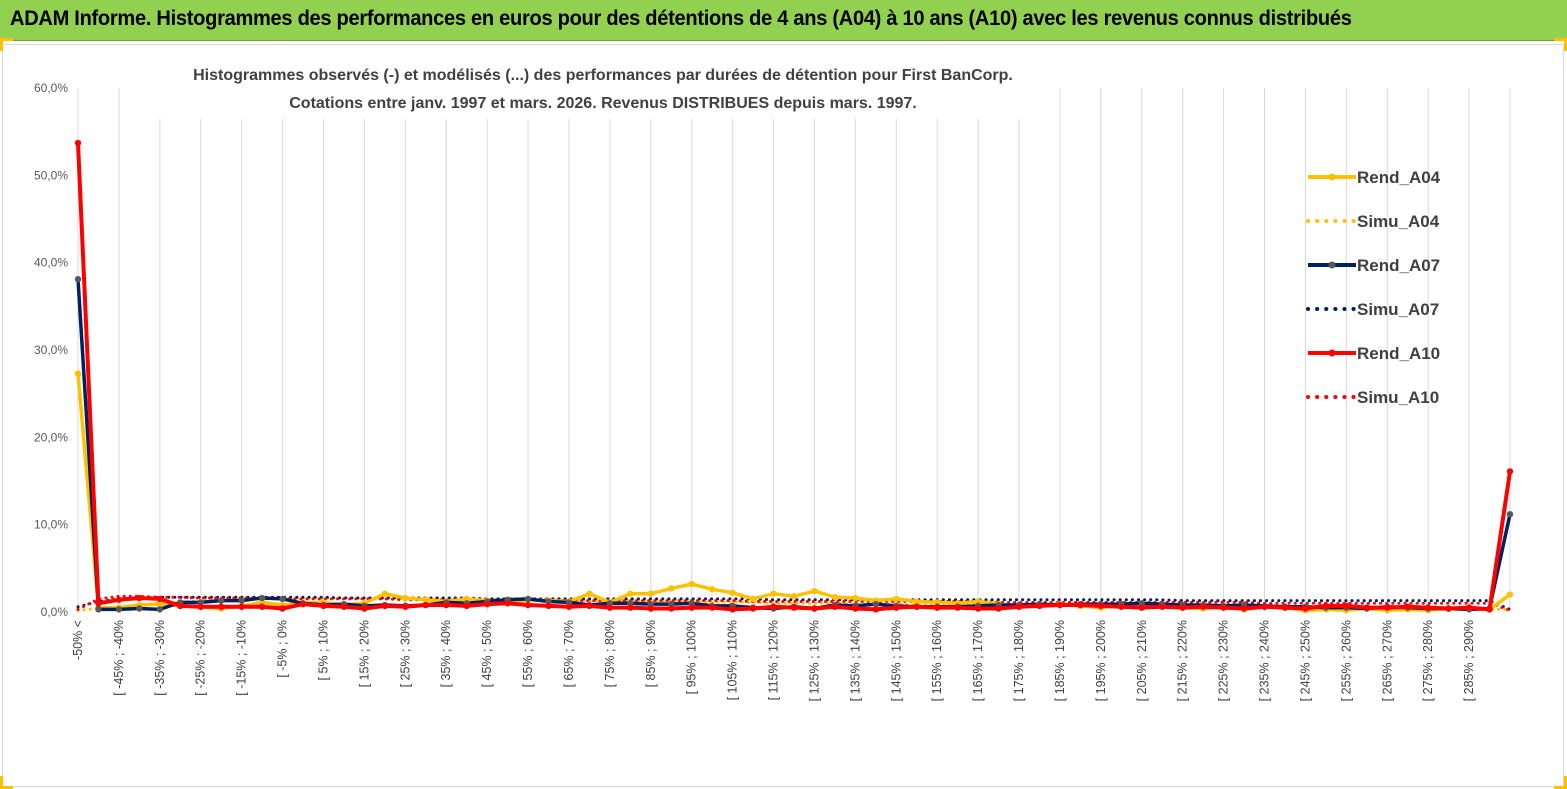  I want to click on legend-label-simu-a04: Simu_A04, so click(1398, 221).